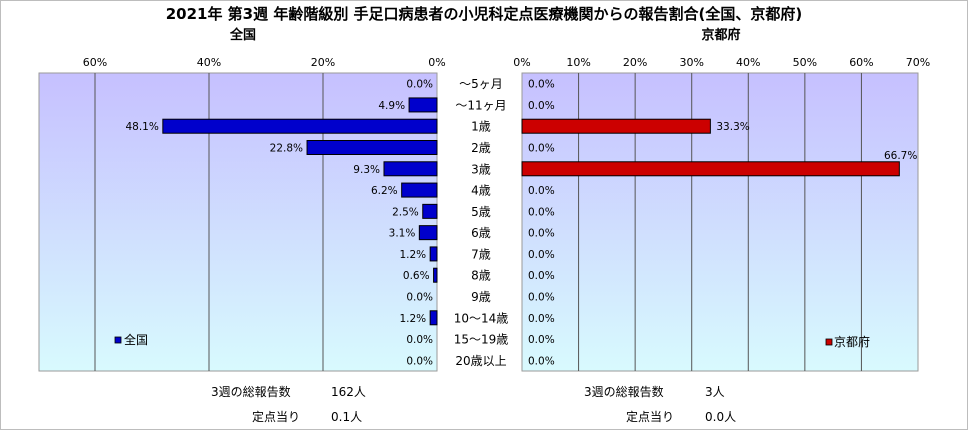  I want to click on national-total-label: 3週の総報告数, so click(251, 392).